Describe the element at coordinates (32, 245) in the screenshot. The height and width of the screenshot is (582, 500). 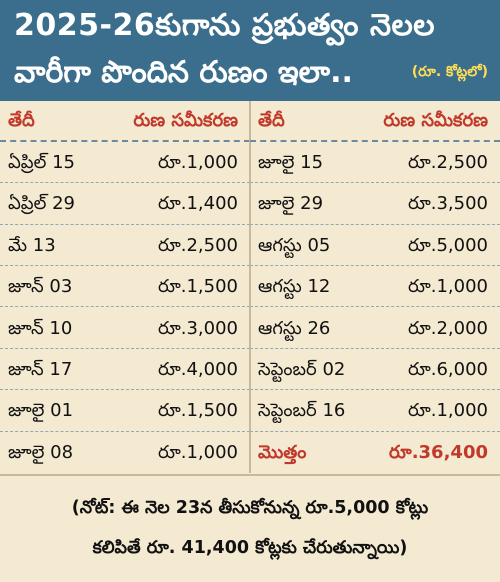
I see `row-date: మే 13` at that location.